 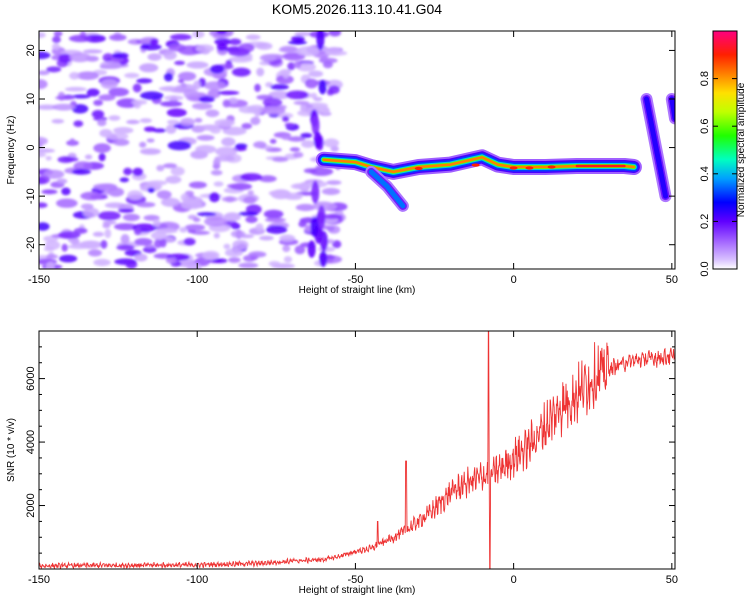 What do you see at coordinates (197, 580) in the screenshot?
I see `snr-x-tick-label: -100` at bounding box center [197, 580].